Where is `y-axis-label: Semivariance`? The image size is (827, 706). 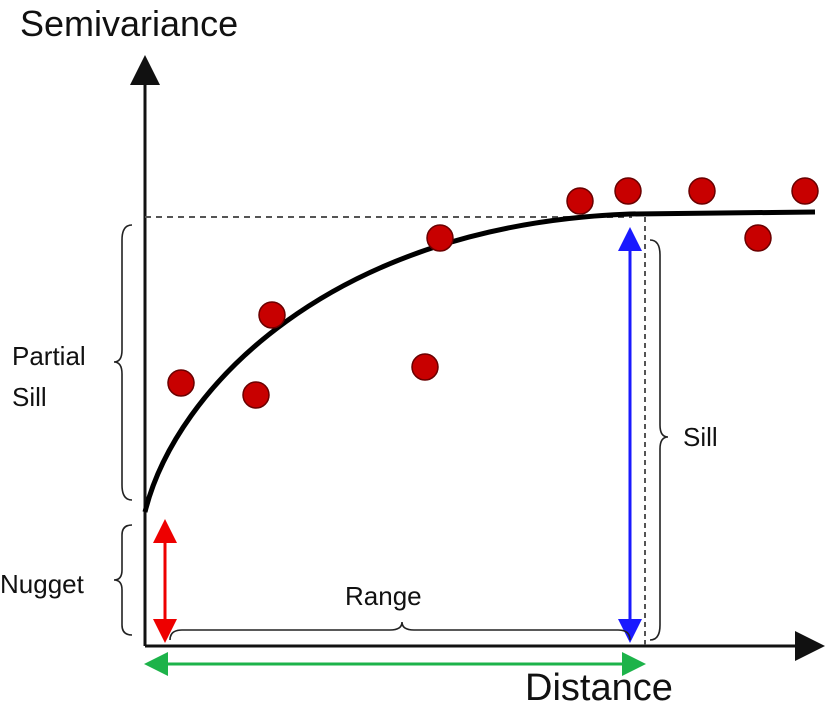 y-axis-label: Semivariance is located at coordinates (129, 23).